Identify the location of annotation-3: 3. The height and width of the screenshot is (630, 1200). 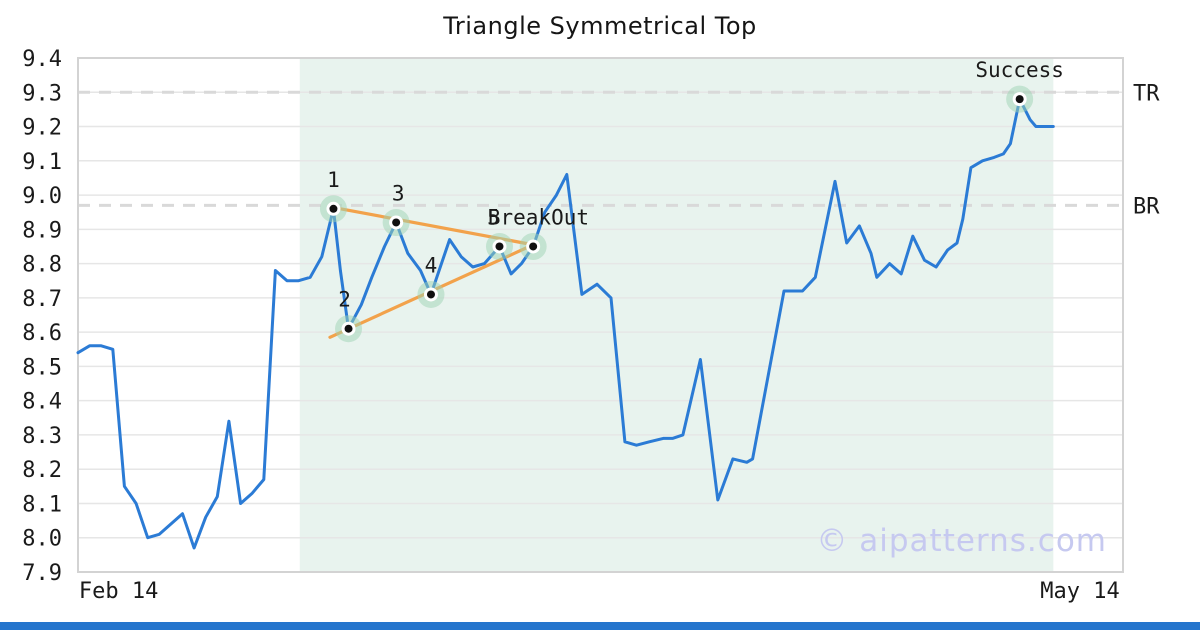
(398, 193).